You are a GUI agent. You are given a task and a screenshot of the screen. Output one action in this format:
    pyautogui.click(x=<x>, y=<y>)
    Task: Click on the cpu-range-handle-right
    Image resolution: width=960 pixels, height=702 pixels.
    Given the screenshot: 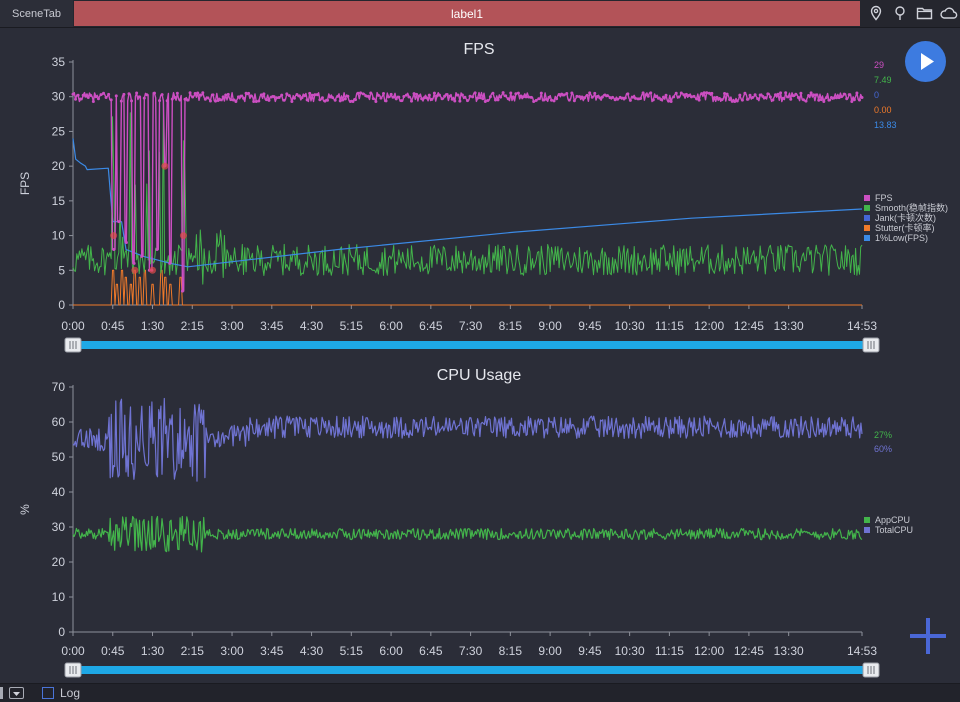 What is the action you would take?
    pyautogui.click(x=871, y=670)
    